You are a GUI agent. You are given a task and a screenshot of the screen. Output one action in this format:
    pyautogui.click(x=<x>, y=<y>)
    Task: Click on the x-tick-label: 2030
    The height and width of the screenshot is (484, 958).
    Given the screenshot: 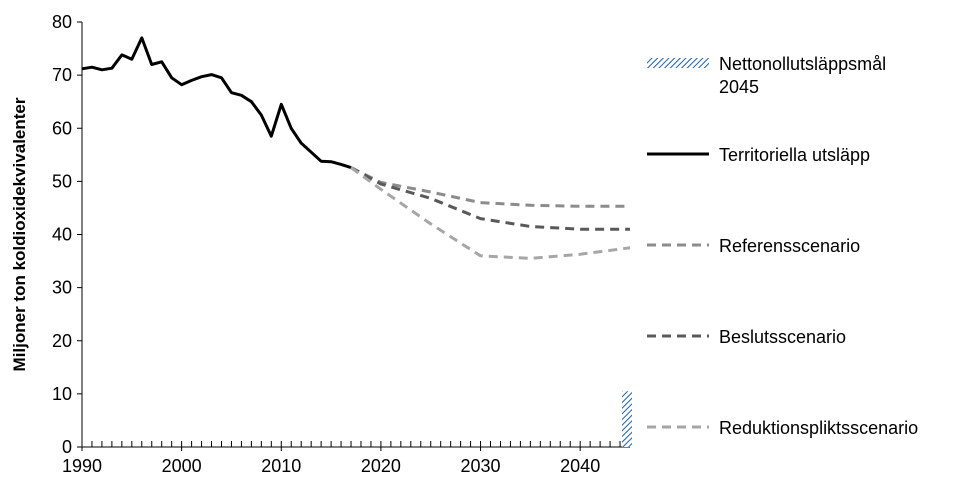 What is the action you would take?
    pyautogui.click(x=481, y=466)
    